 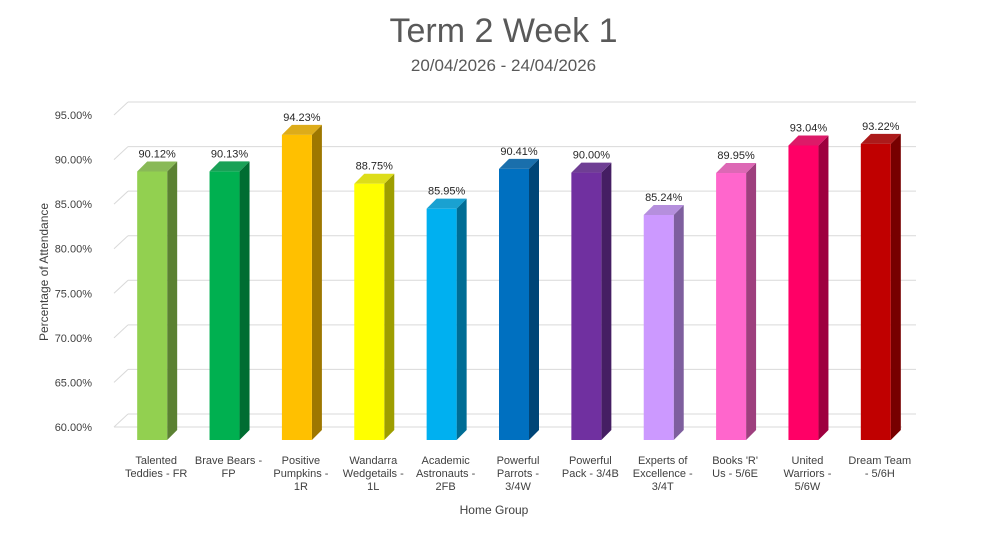 I want to click on category-label: Powerful Parrots -3/4W, so click(x=518, y=474).